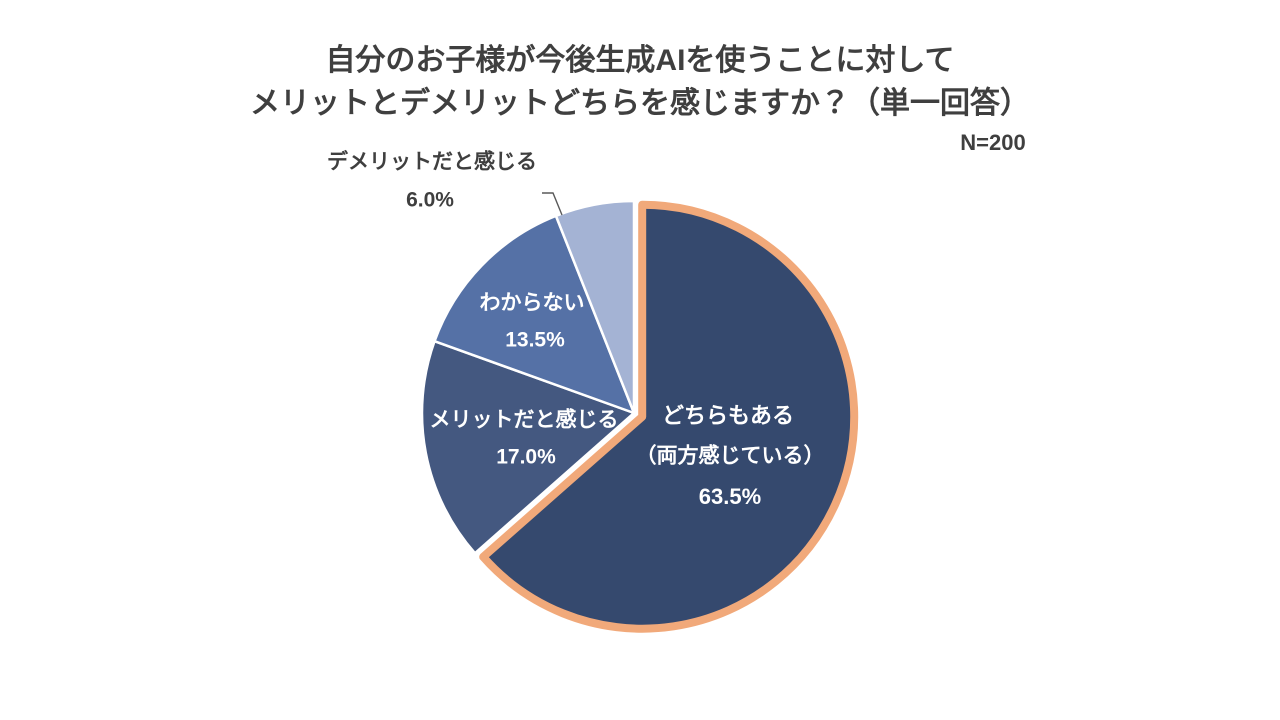  Describe the element at coordinates (730, 496) in the screenshot. I see `slice-value-both: 63.5%` at that location.